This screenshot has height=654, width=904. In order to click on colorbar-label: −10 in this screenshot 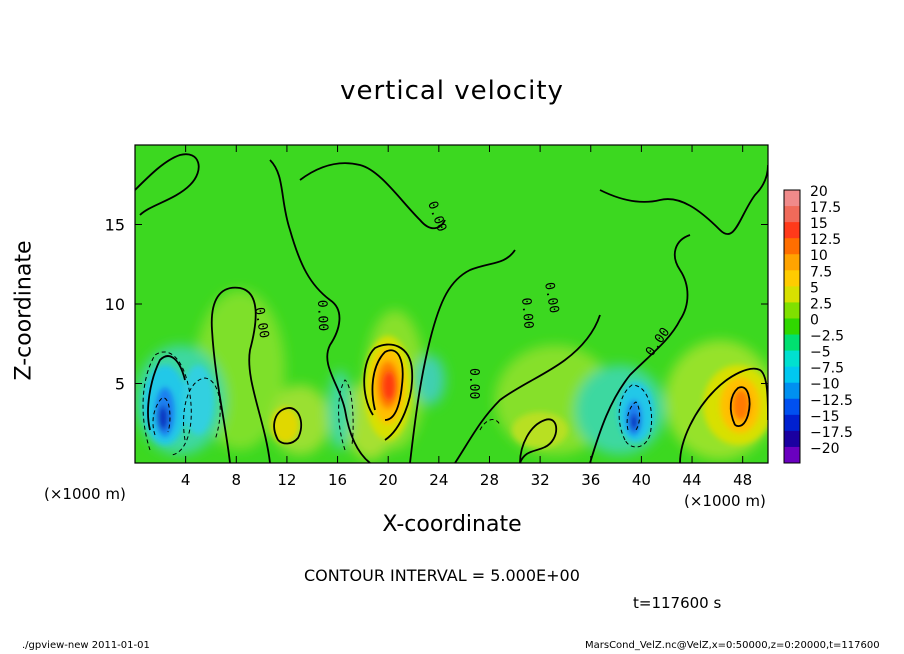, I will do `click(825, 385)`.